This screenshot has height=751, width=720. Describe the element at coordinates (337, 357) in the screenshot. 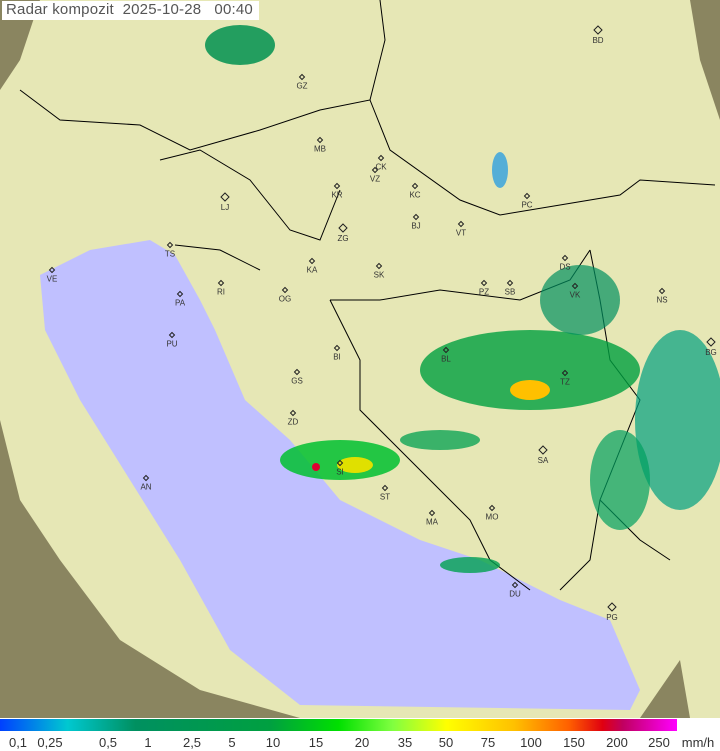

I see `city-label: BI` at that location.